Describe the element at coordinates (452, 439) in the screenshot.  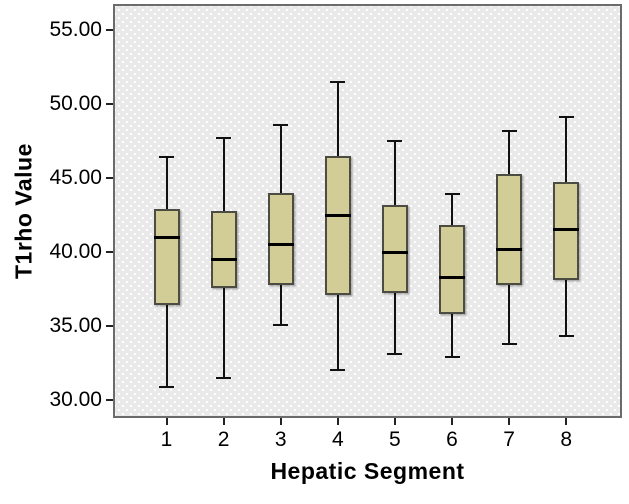
I see `x-tick-label: 6` at that location.